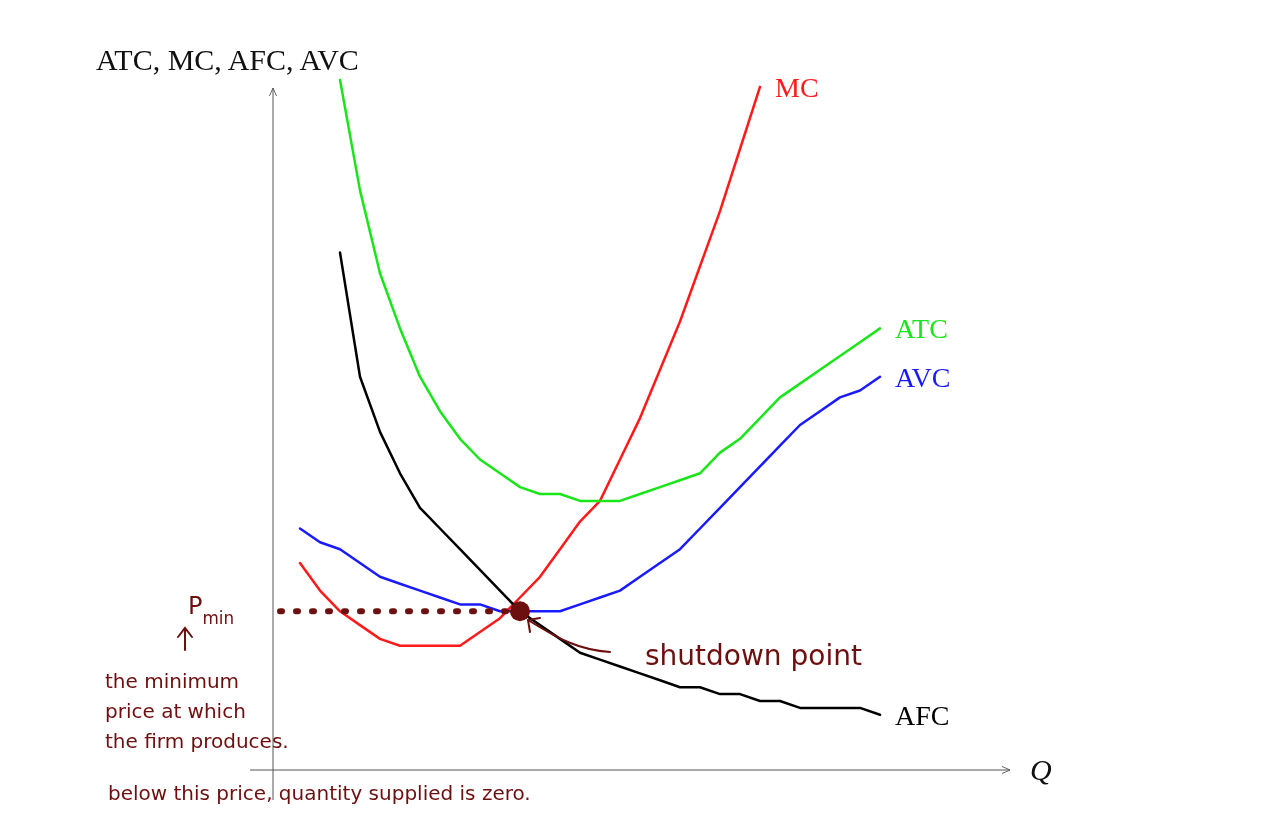 The image size is (1275, 840). Describe the element at coordinates (1041, 769) in the screenshot. I see `x-axis-title: Q` at that location.